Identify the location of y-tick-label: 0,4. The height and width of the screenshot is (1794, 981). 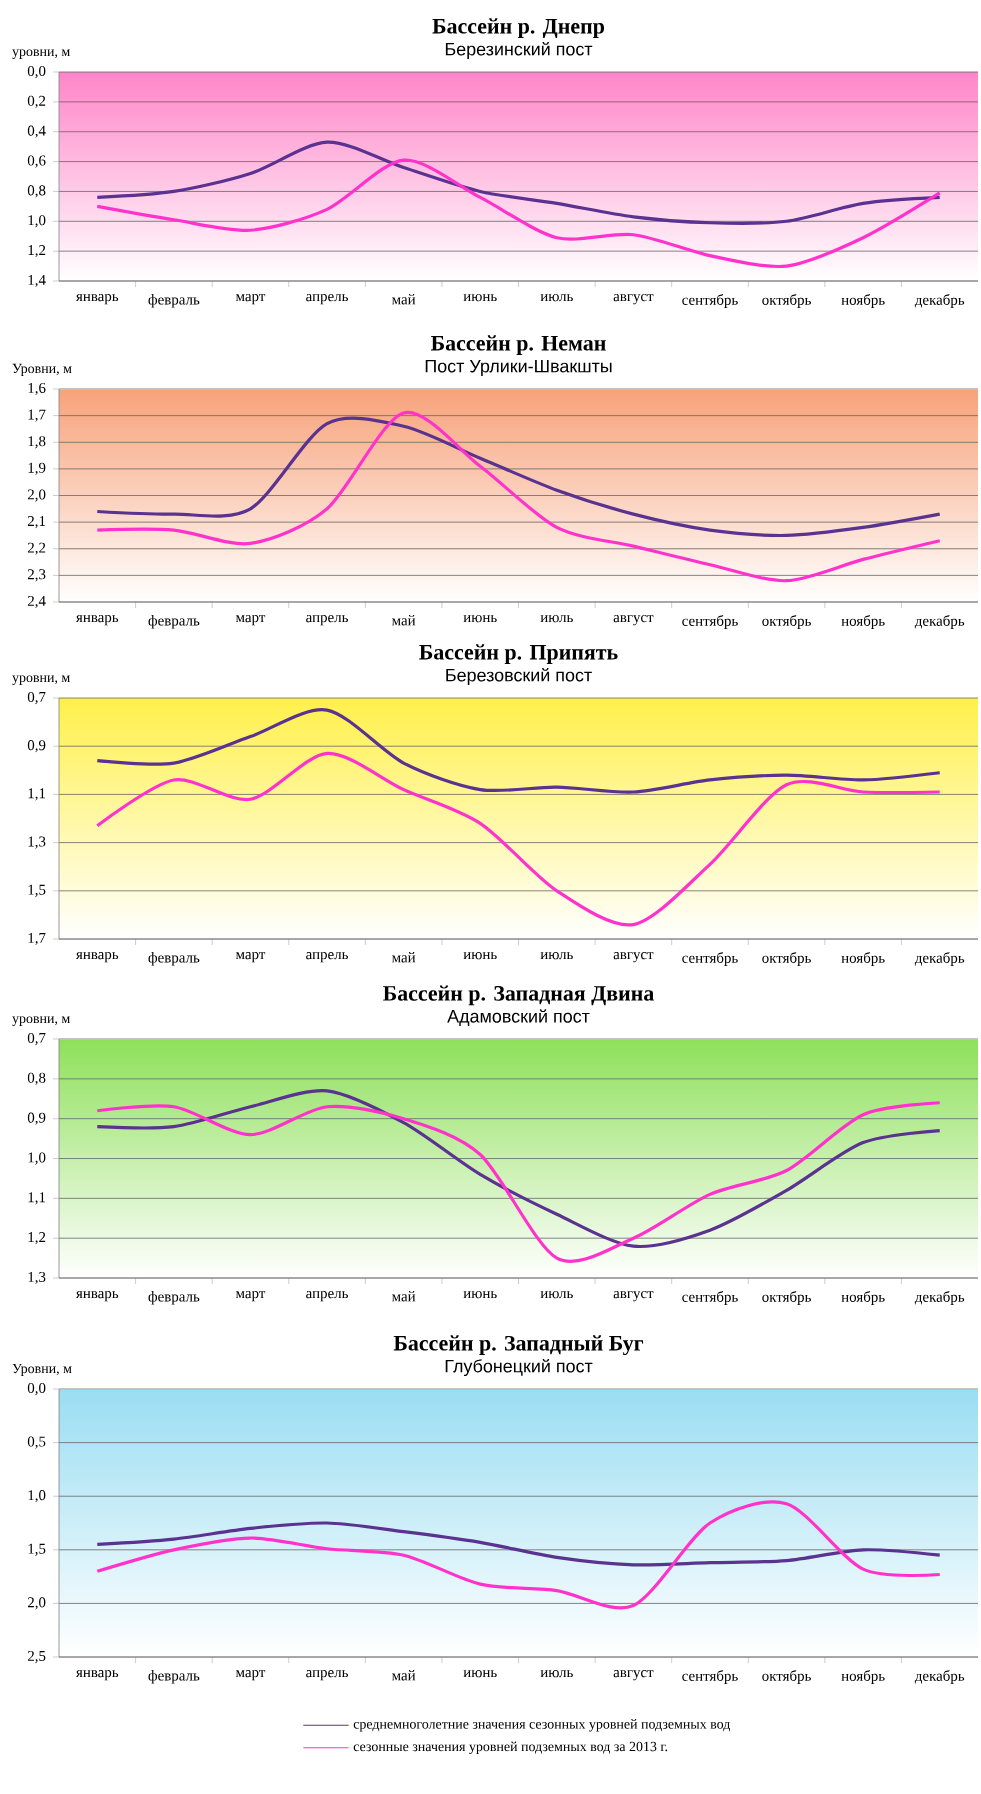
(36, 131).